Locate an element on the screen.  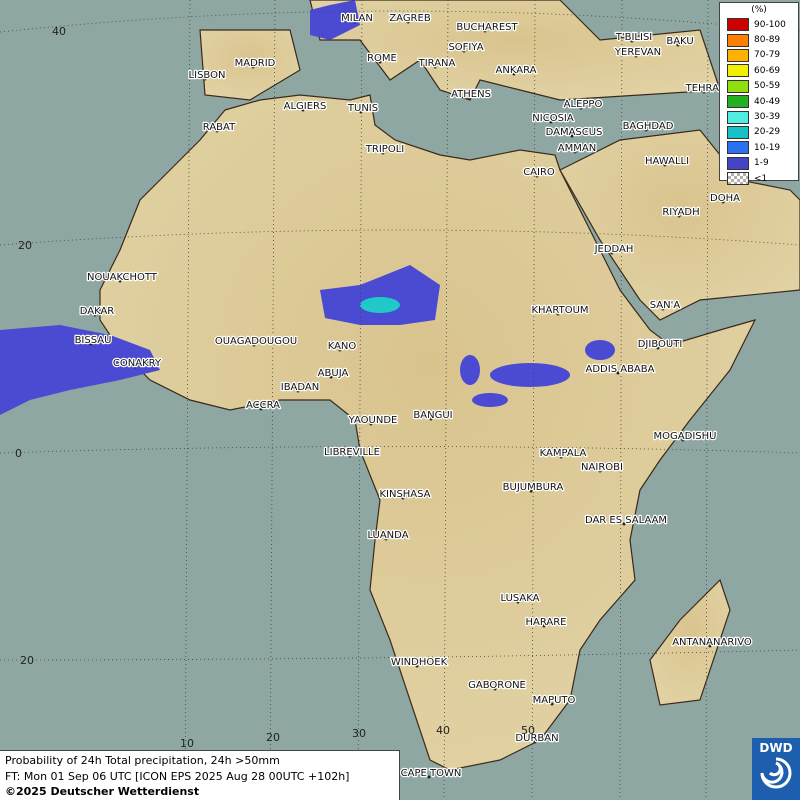
city-label: TUNIS is located at coordinates (362, 108).